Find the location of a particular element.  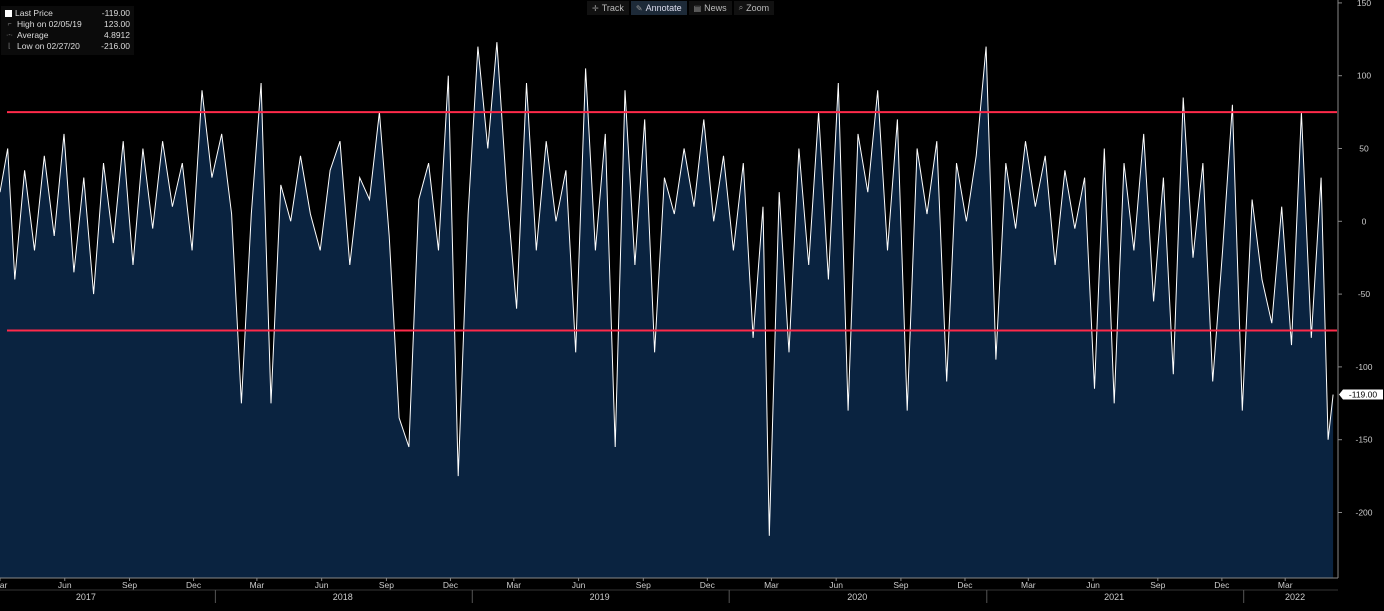

news-icon: ▤ is located at coordinates (697, 8).